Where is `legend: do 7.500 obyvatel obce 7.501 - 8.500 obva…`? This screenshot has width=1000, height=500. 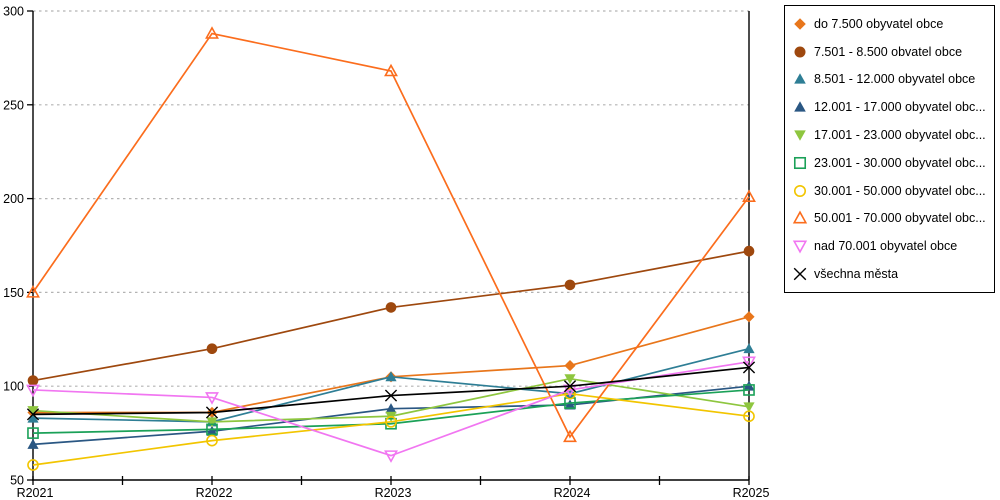
legend: do 7.500 obyvatel obce 7.501 - 8.500 obva… is located at coordinates (889, 149).